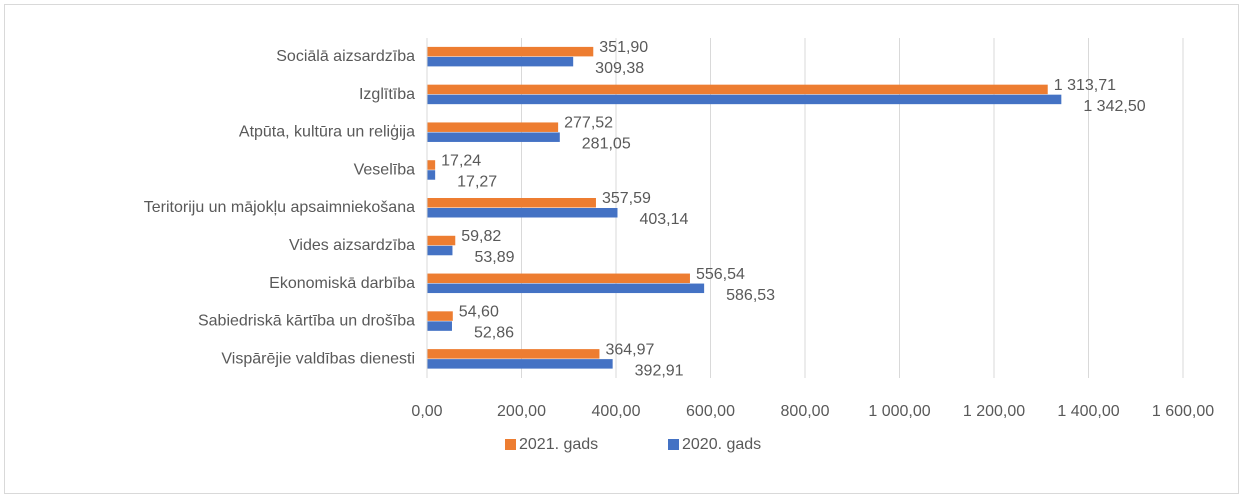  Describe the element at coordinates (1183, 411) in the screenshot. I see `x-tick-label: 1 600,00` at that location.